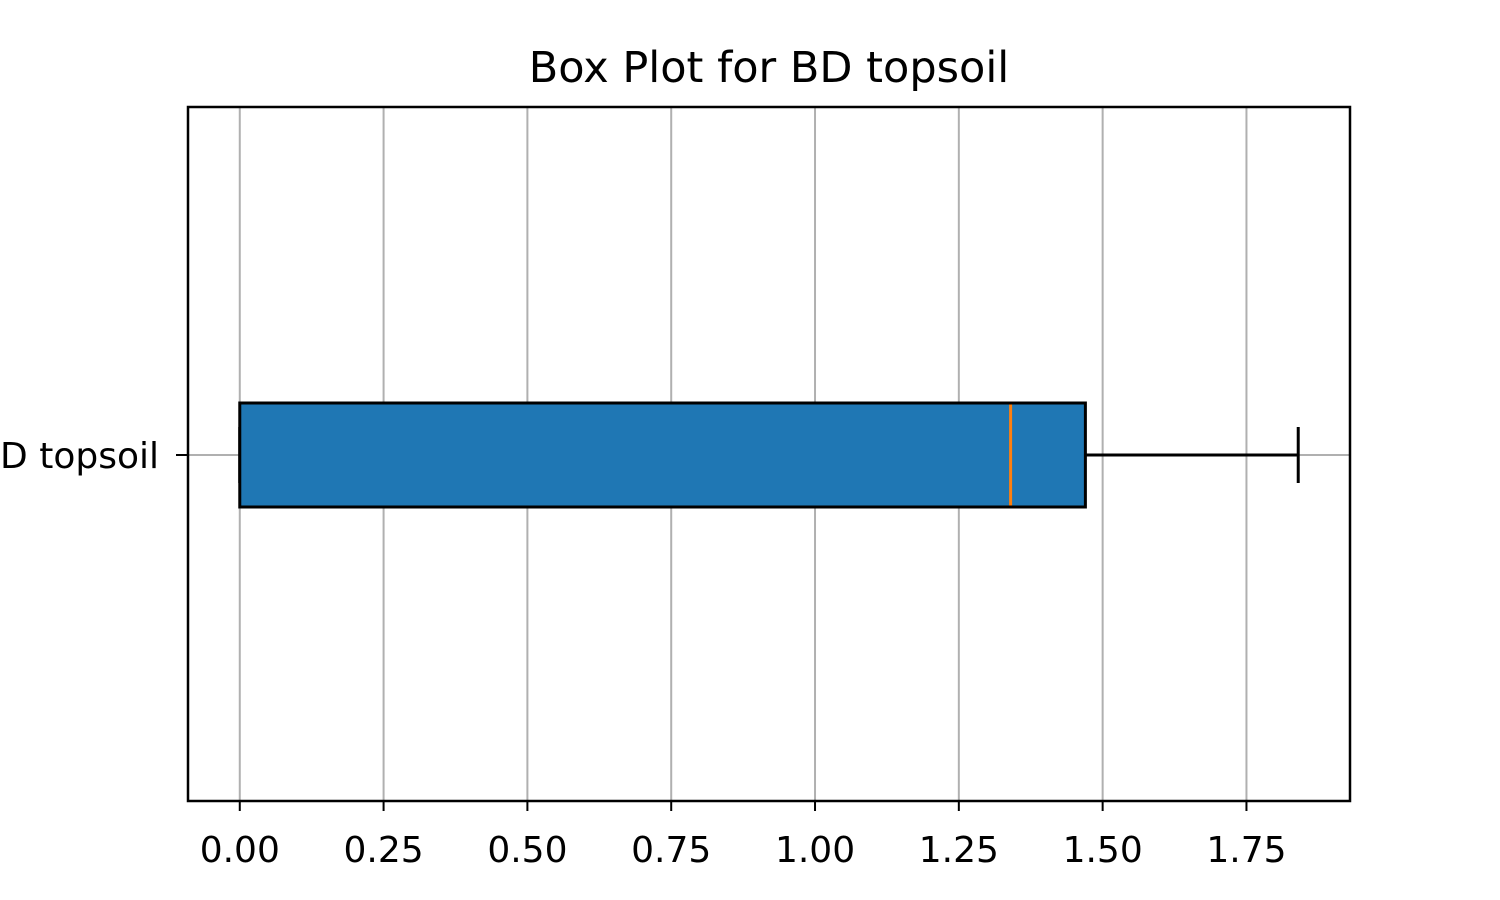 The image size is (1500, 900). I want to click on x-tick-label: 1.75, so click(1246, 850).